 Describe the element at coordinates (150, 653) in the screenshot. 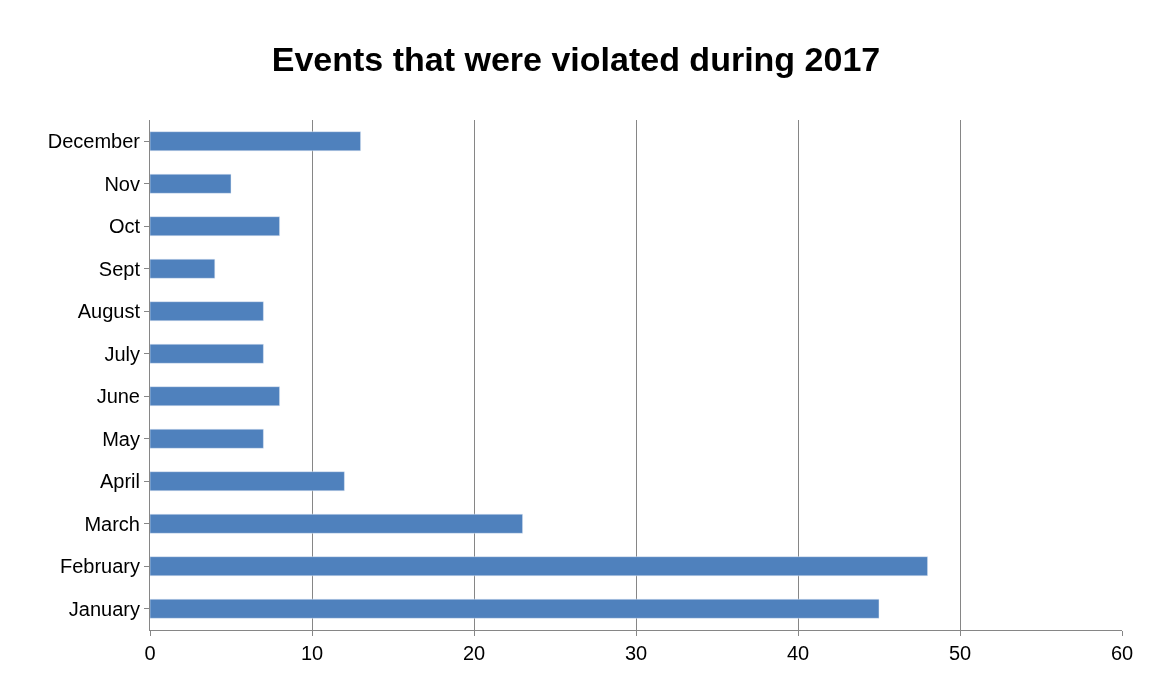

I see `x-tick-label: 0` at that location.